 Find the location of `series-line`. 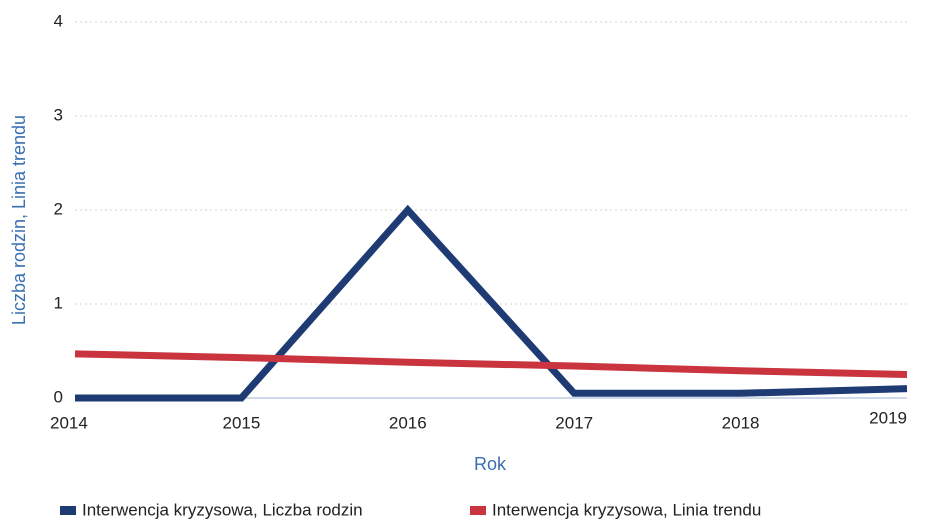

series-line is located at coordinates (491, 364).